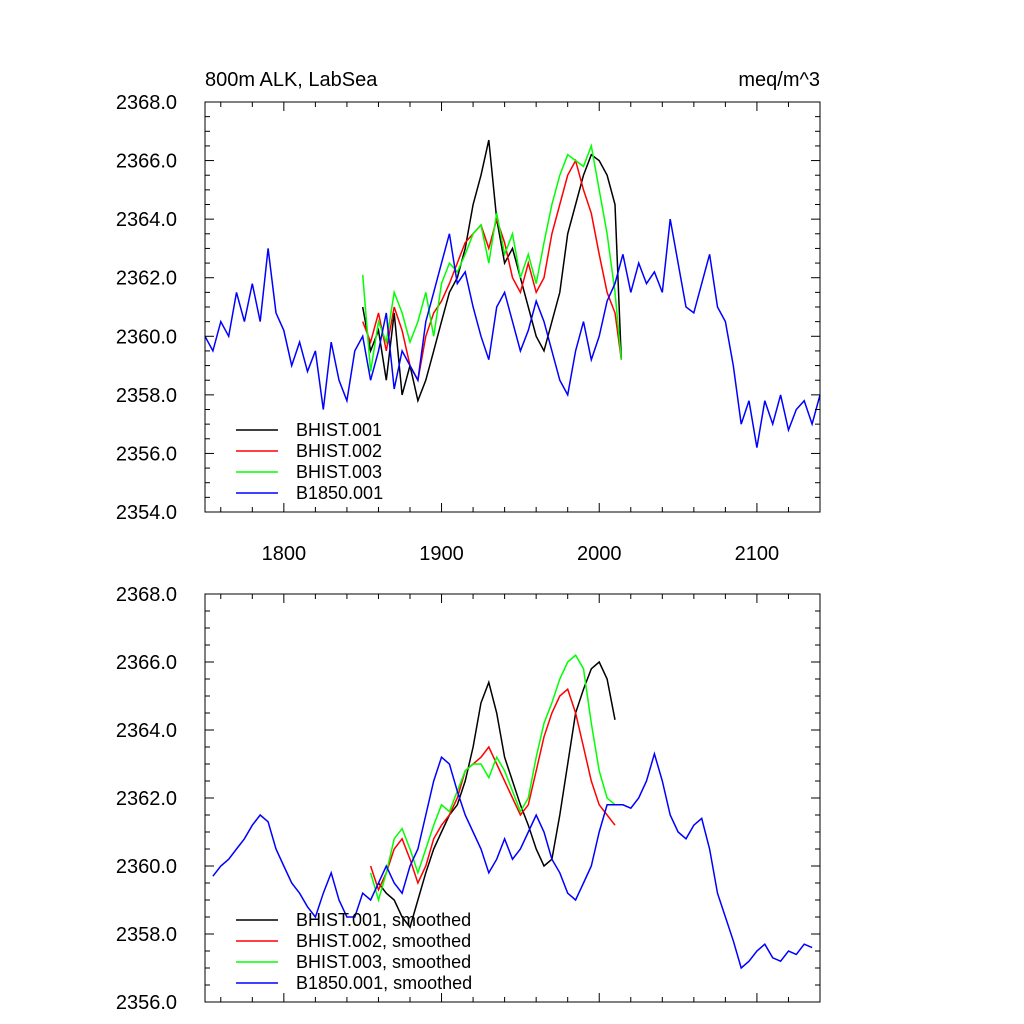 The width and height of the screenshot is (1024, 1024). I want to click on y-tick-label: 2354.0, so click(146, 513).